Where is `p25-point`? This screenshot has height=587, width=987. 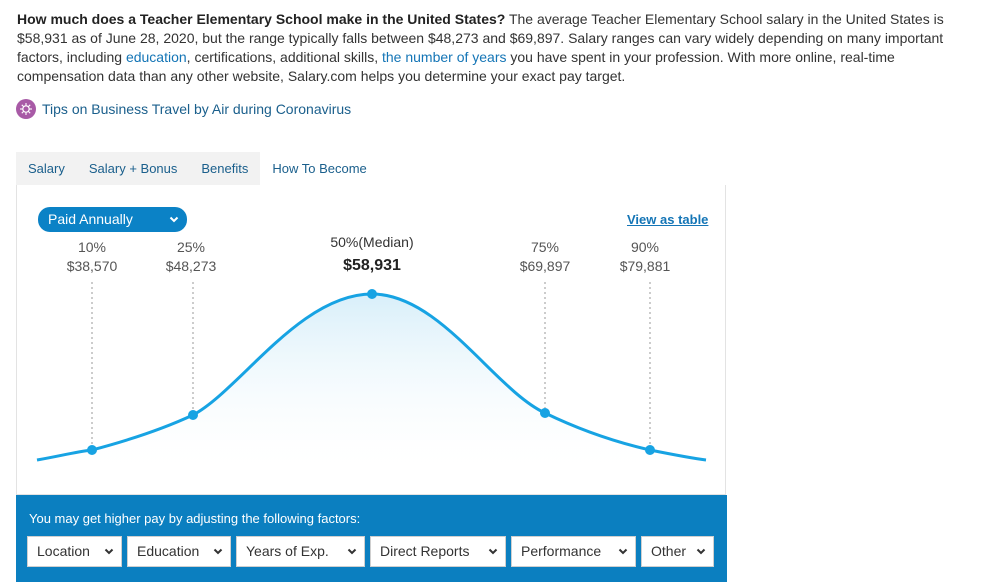 p25-point is located at coordinates (193, 415).